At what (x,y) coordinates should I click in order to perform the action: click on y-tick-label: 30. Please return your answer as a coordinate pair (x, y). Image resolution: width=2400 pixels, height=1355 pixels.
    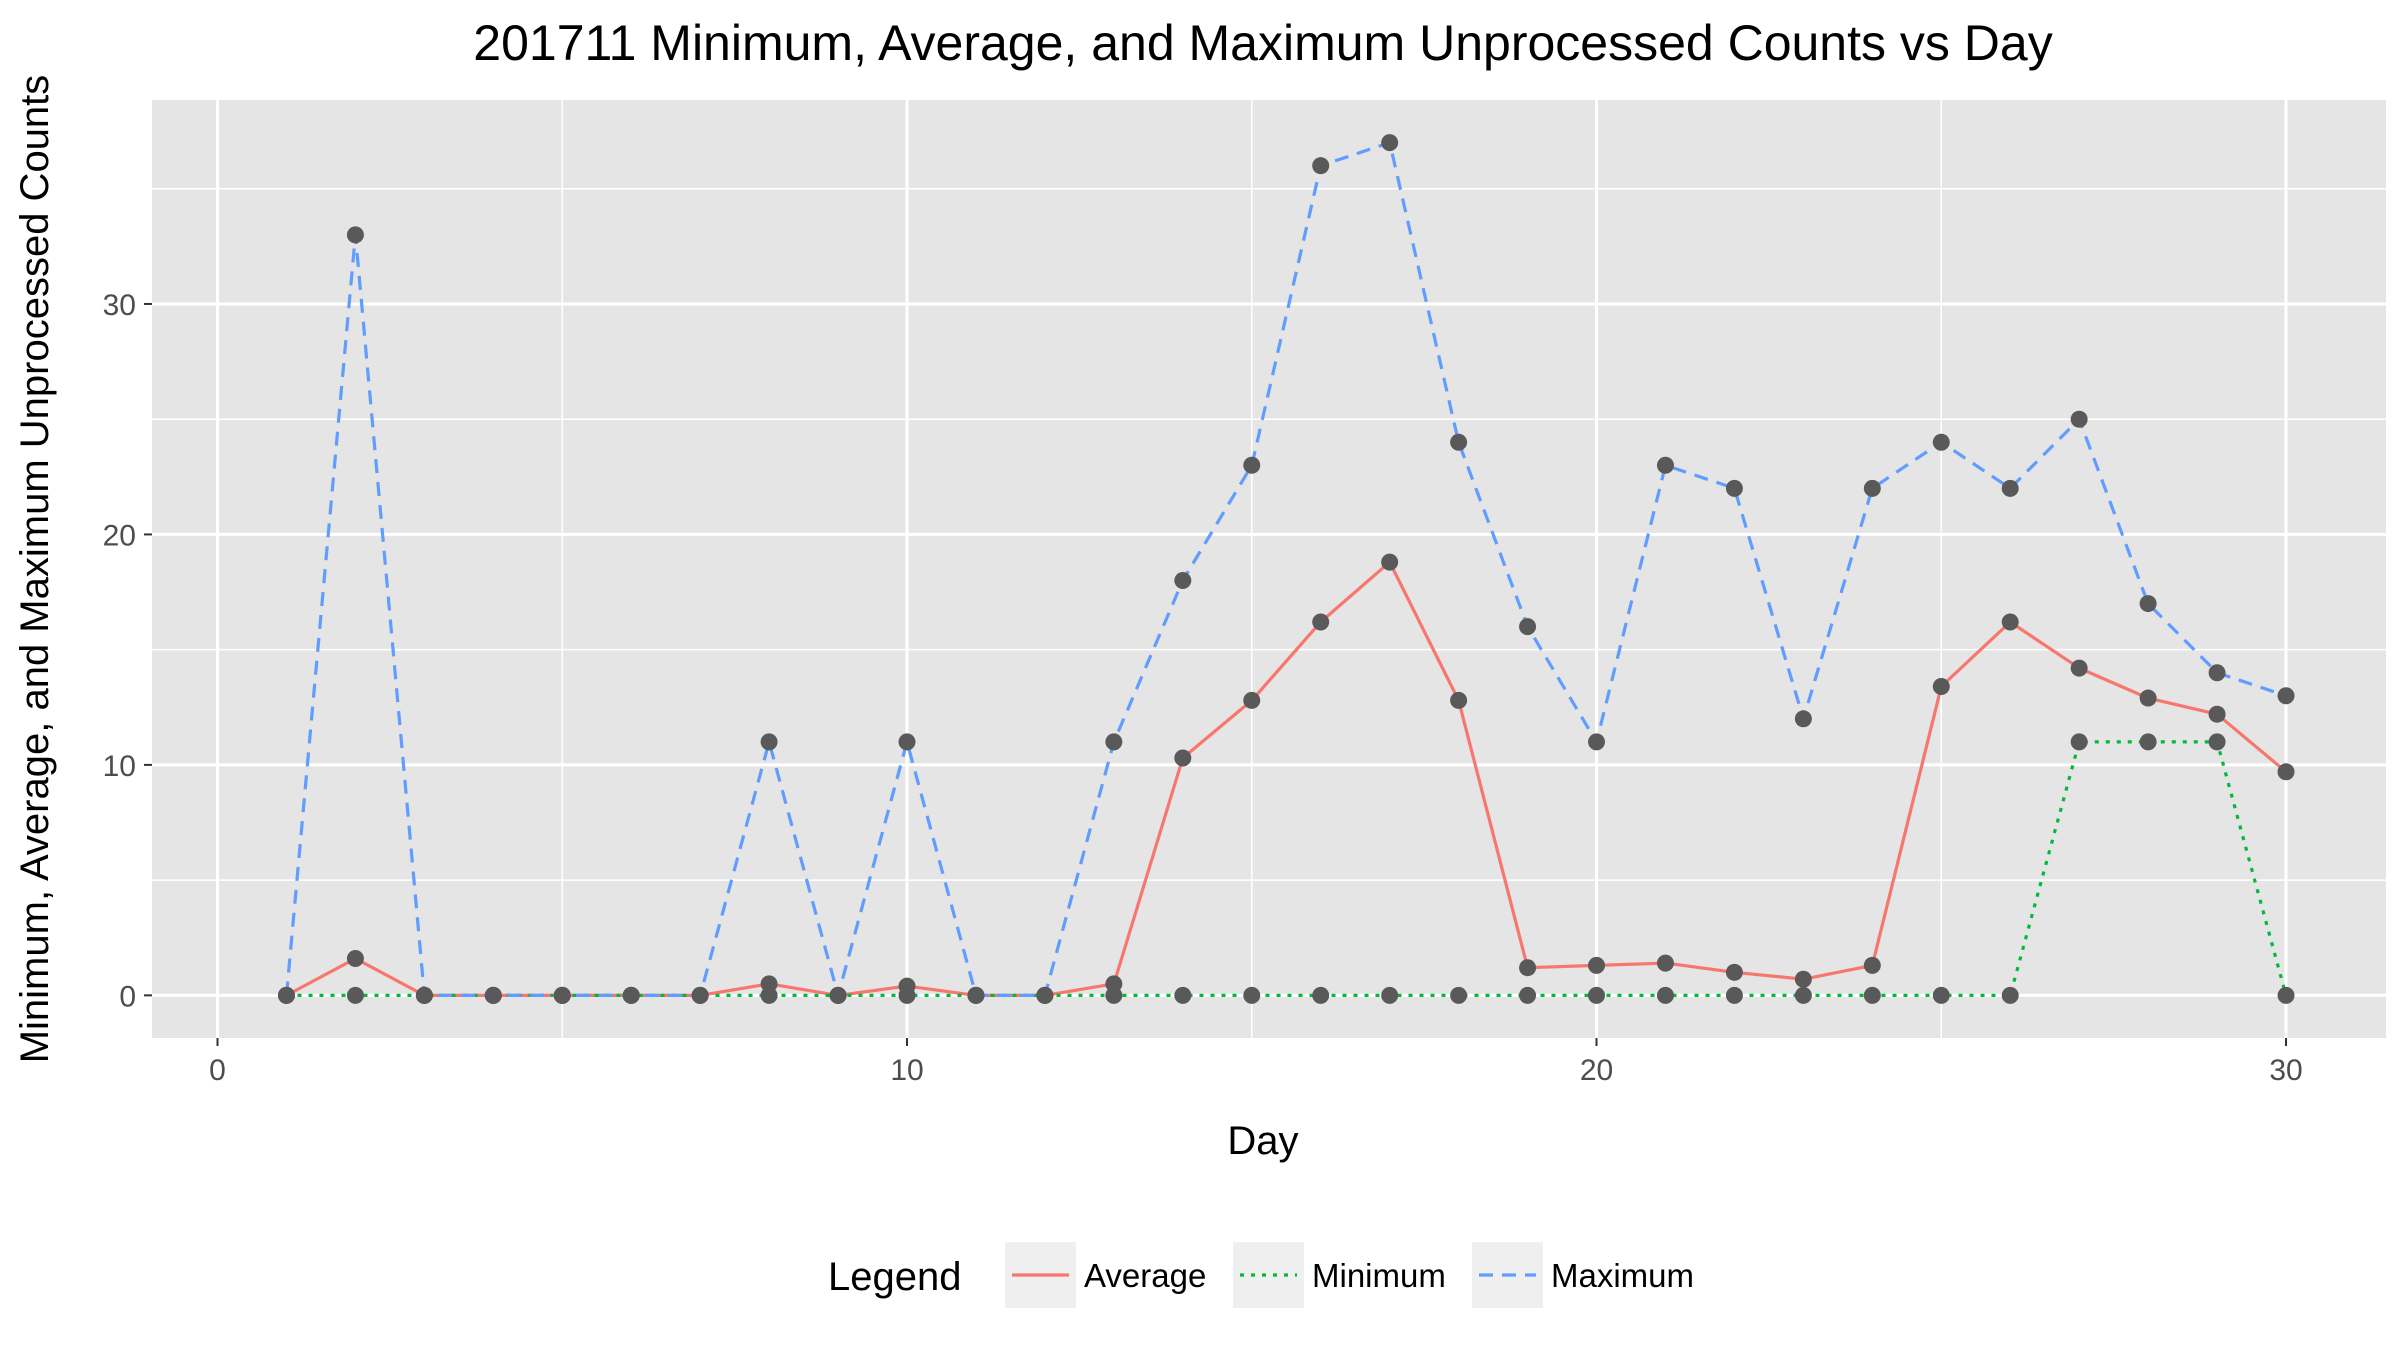
    Looking at the image, I should click on (119, 305).